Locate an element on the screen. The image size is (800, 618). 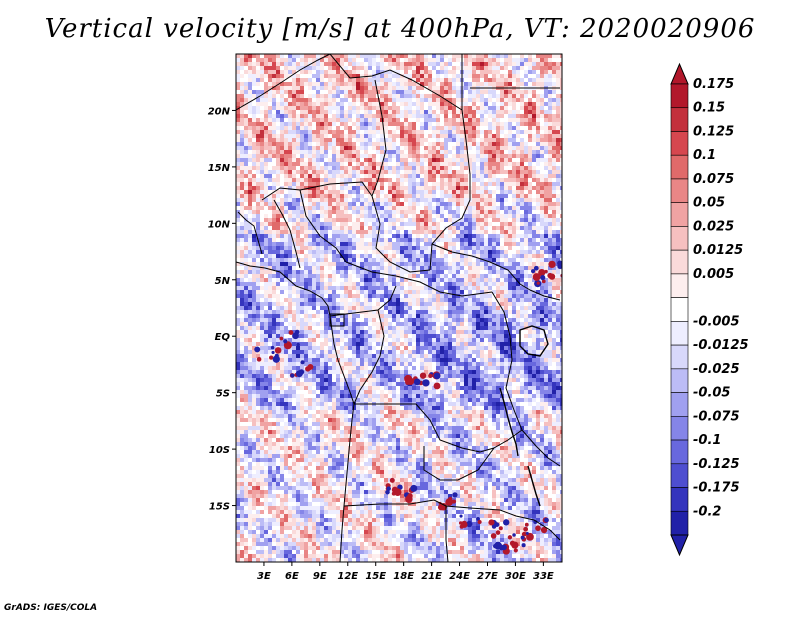
colorbar-label: 0.025 is located at coordinates (713, 226).